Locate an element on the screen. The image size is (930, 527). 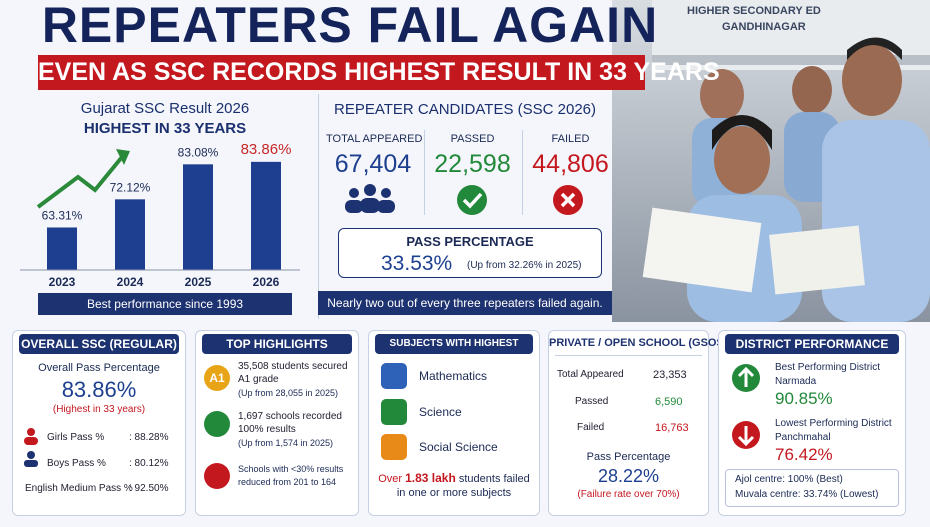
pass-value: 33.53% is located at coordinates (417, 263).